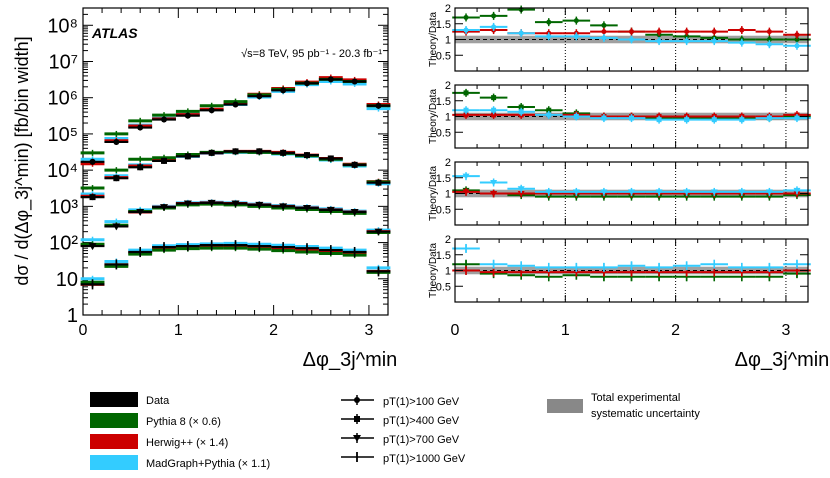  Describe the element at coordinates (63, 244) in the screenshot. I see `y-tick-label: 10²` at that location.